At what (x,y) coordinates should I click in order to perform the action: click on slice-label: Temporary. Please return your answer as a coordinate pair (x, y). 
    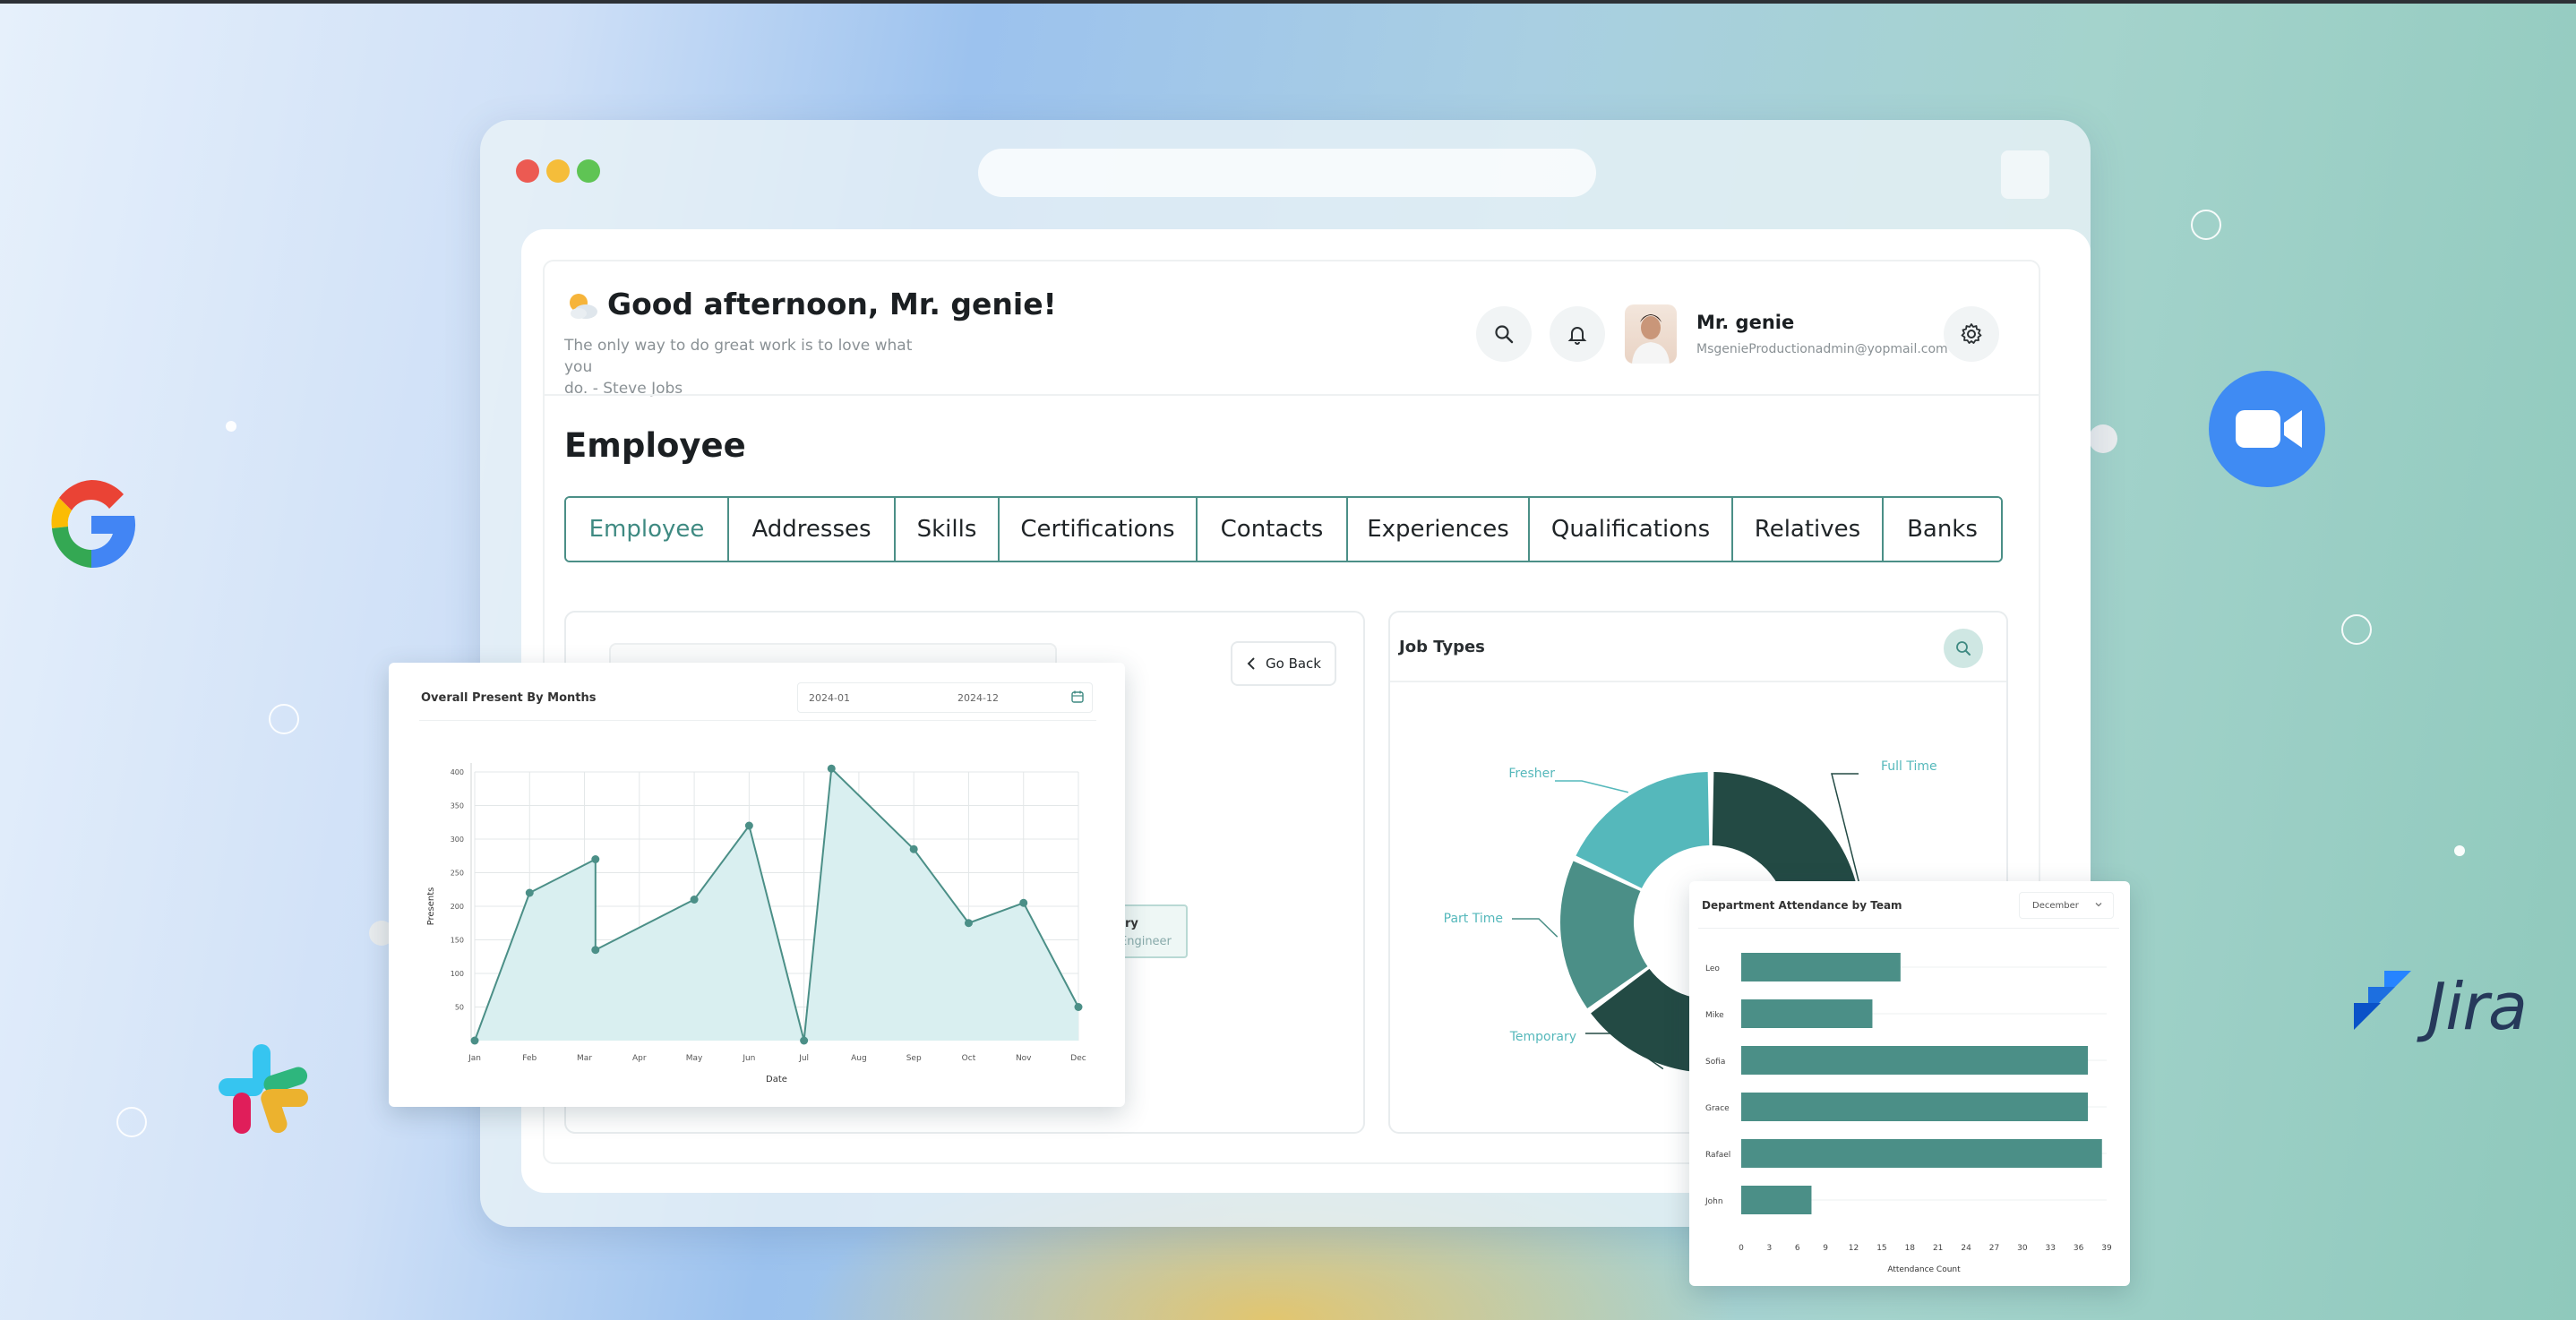
    Looking at the image, I should click on (1542, 1037).